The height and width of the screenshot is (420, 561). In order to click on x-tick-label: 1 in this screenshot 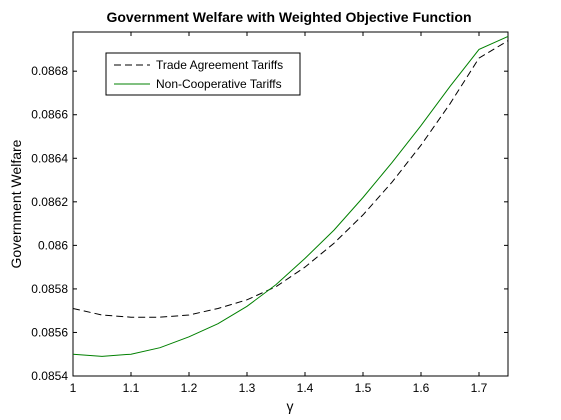, I will do `click(73, 388)`.